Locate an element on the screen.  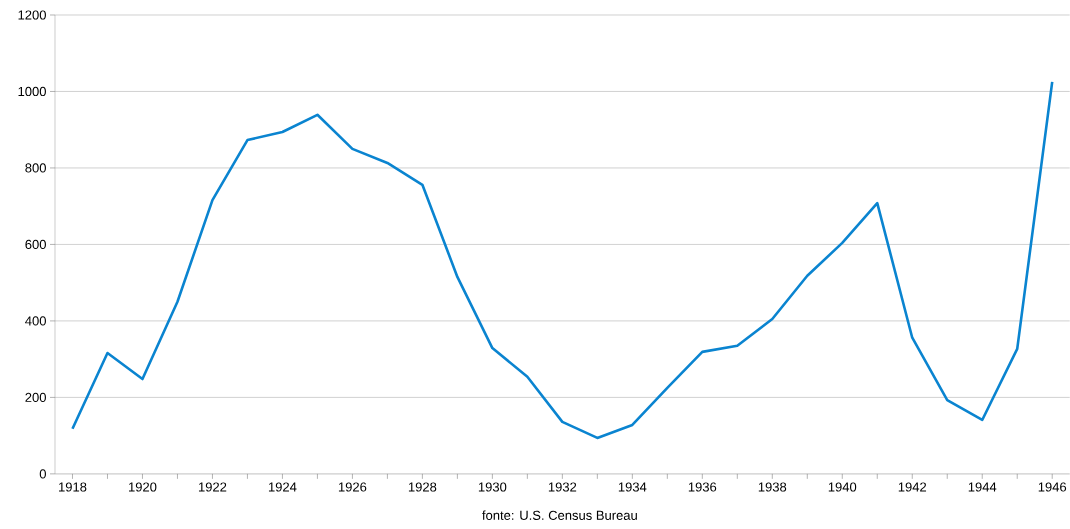
x-tick-label: 1934 is located at coordinates (632, 487).